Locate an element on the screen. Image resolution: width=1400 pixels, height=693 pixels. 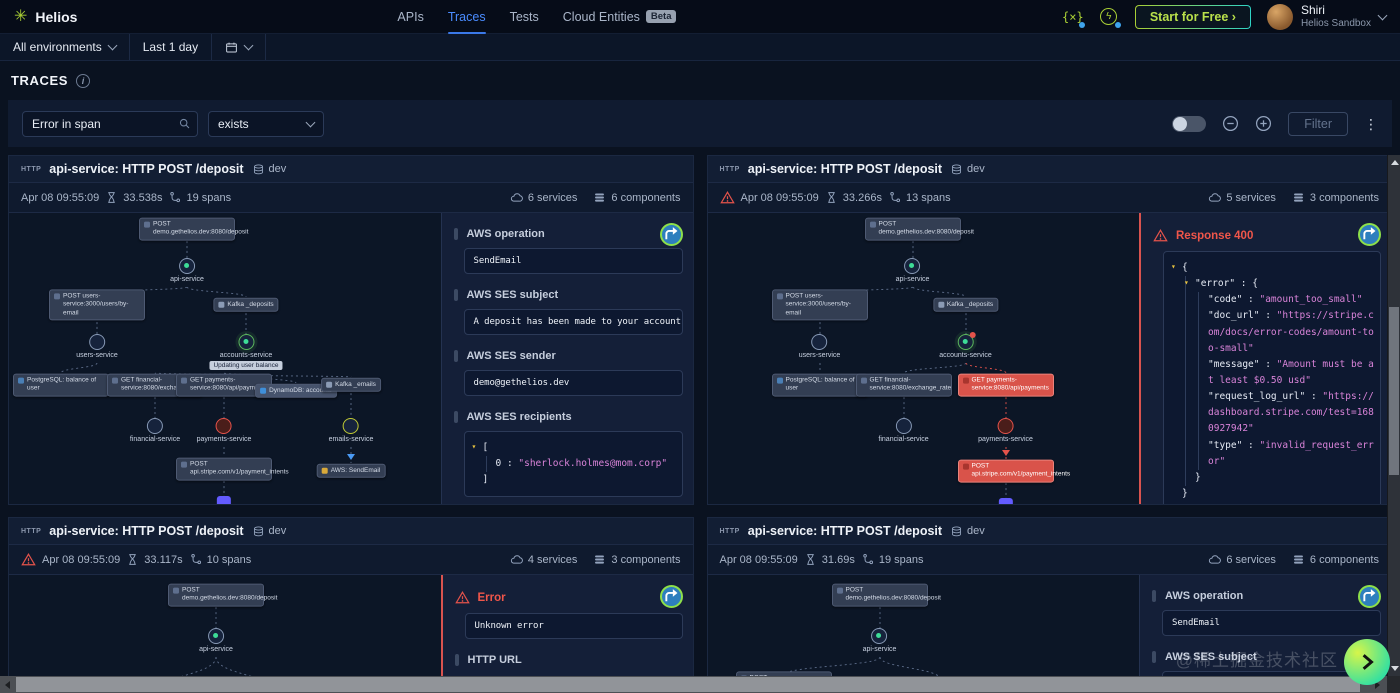
zoom-out-icon is located at coordinates (1230, 123).